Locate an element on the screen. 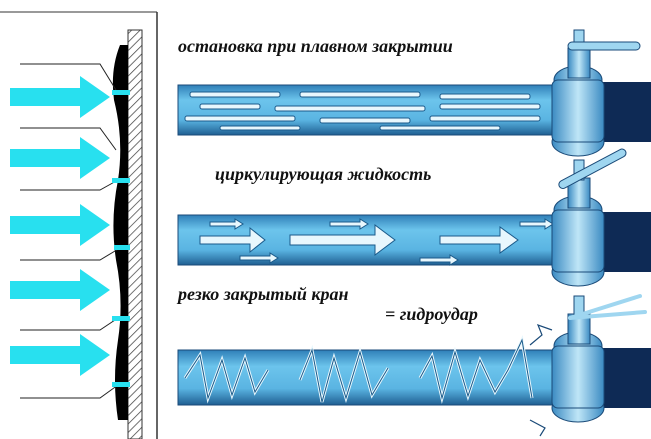  wall-markers is located at coordinates (121, 238).